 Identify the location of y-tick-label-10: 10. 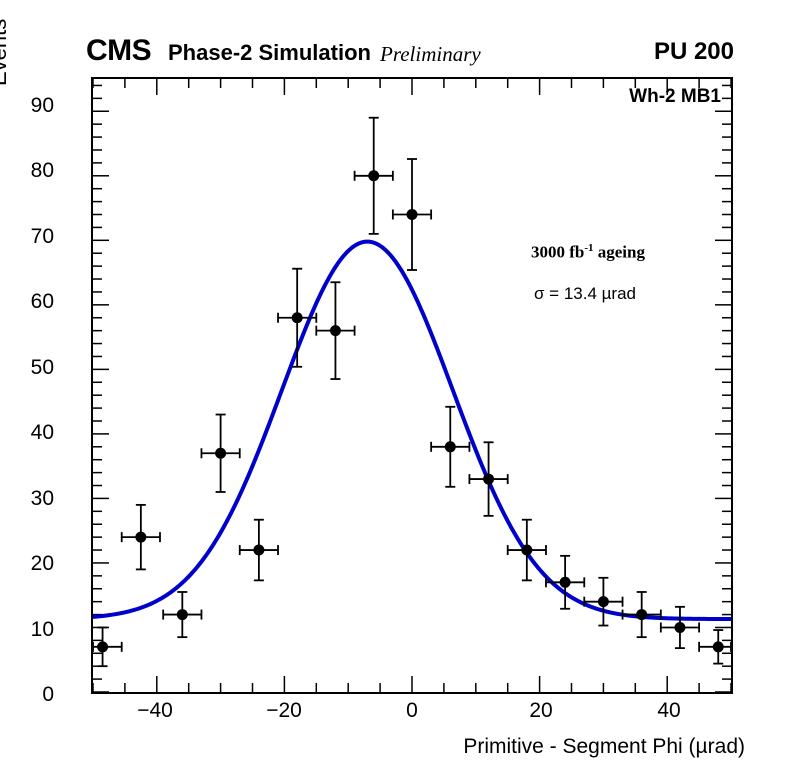
(42, 629).